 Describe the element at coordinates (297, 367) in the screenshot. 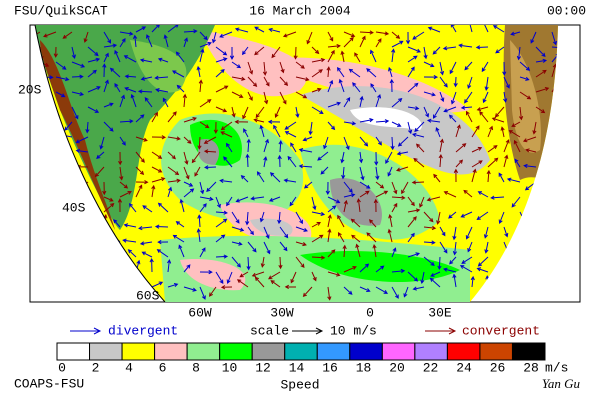

I see `colorbar-tick-label: 14` at that location.